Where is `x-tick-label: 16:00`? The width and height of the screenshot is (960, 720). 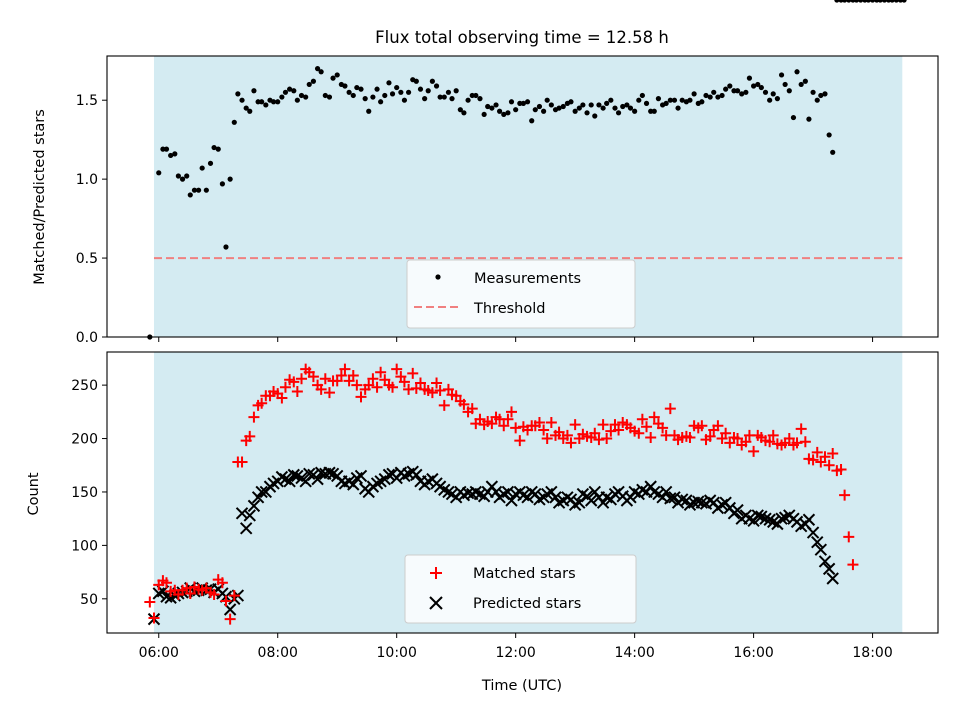 x-tick-label: 16:00 is located at coordinates (753, 653).